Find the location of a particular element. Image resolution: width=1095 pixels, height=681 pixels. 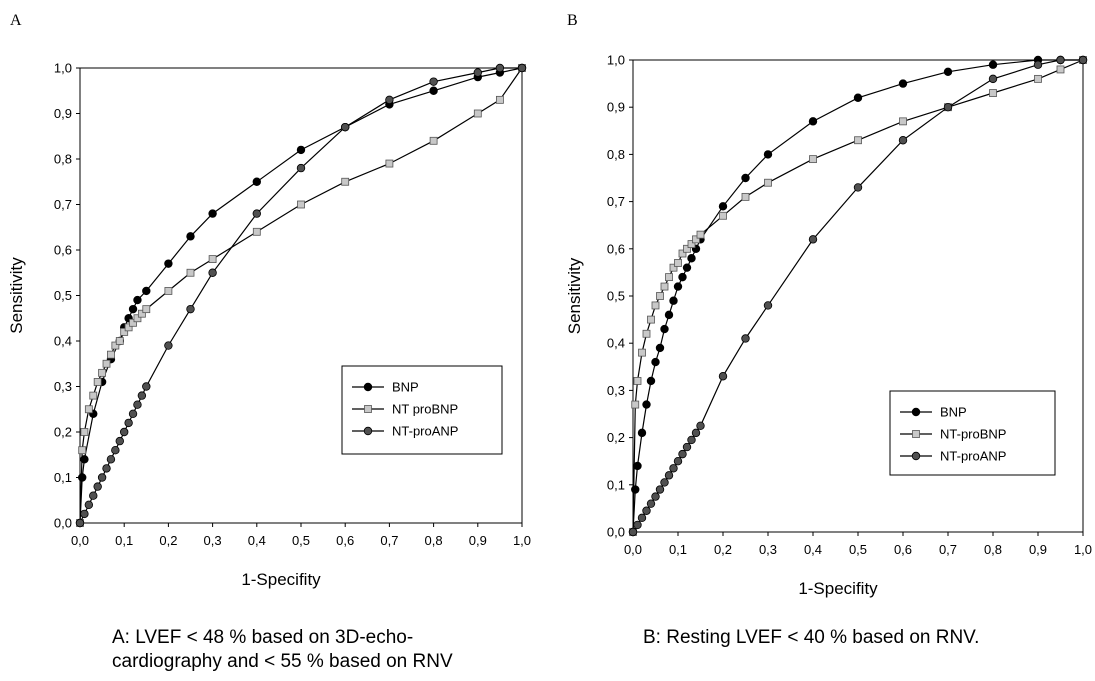

legend-label: BNP is located at coordinates (405, 387).